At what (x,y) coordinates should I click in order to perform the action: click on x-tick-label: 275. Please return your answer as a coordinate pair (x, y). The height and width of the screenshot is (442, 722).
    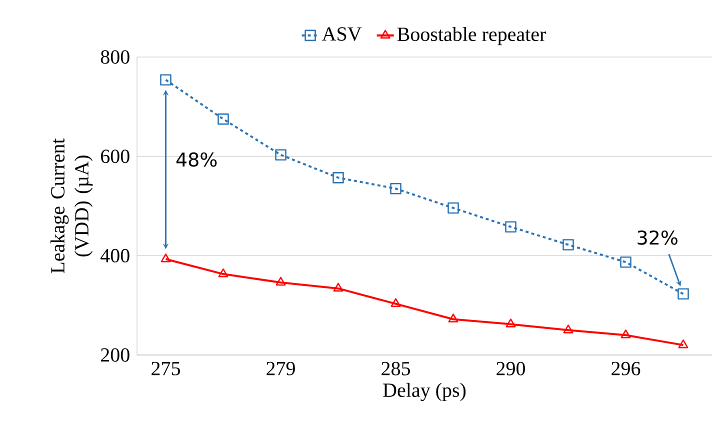
    Looking at the image, I should click on (166, 369).